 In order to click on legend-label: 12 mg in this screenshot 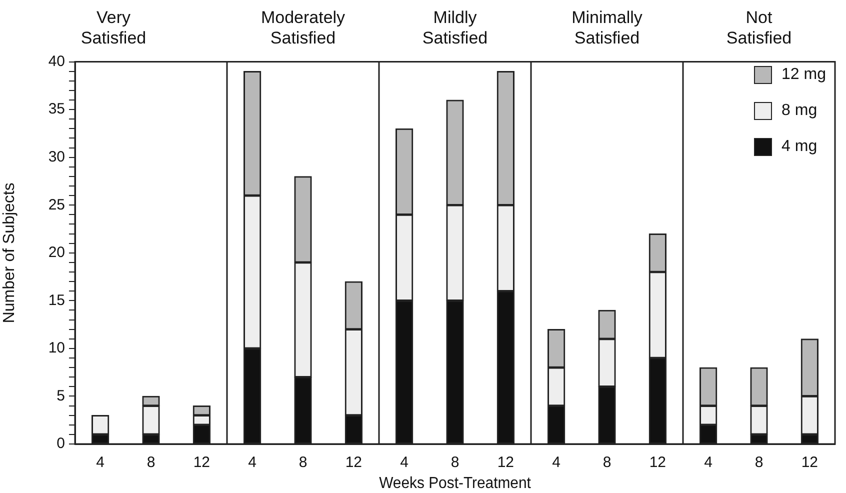, I will do `click(804, 75)`.